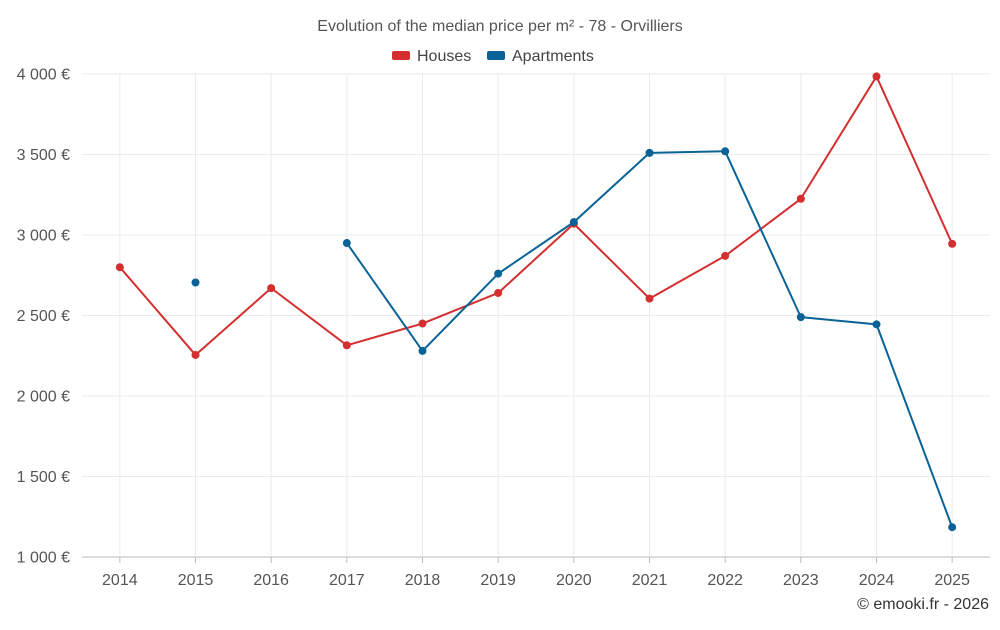  What do you see at coordinates (553, 56) in the screenshot?
I see `apartments-legend-label: Apartments` at bounding box center [553, 56].